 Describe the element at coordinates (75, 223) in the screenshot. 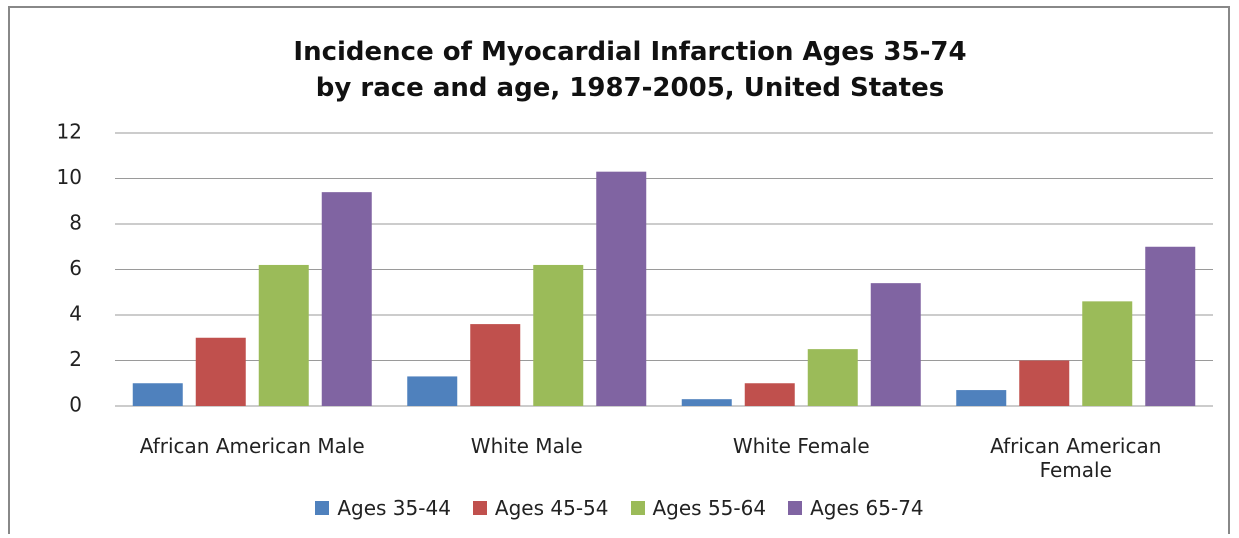

I see `y-tick-label: 8` at that location.